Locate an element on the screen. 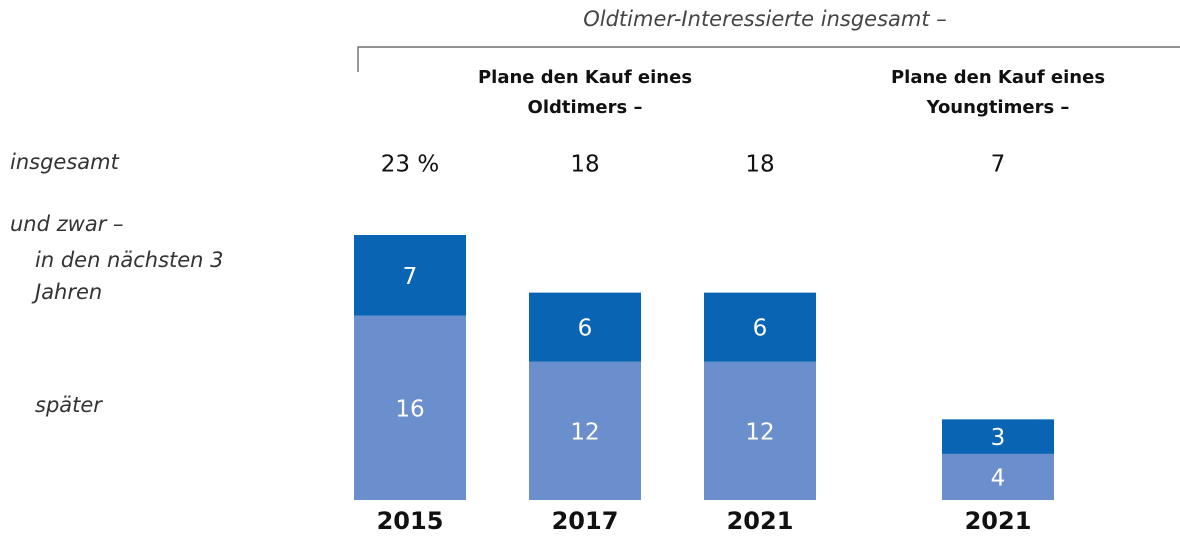 This screenshot has height=545, width=1180. segment-label: 16 is located at coordinates (409, 409).